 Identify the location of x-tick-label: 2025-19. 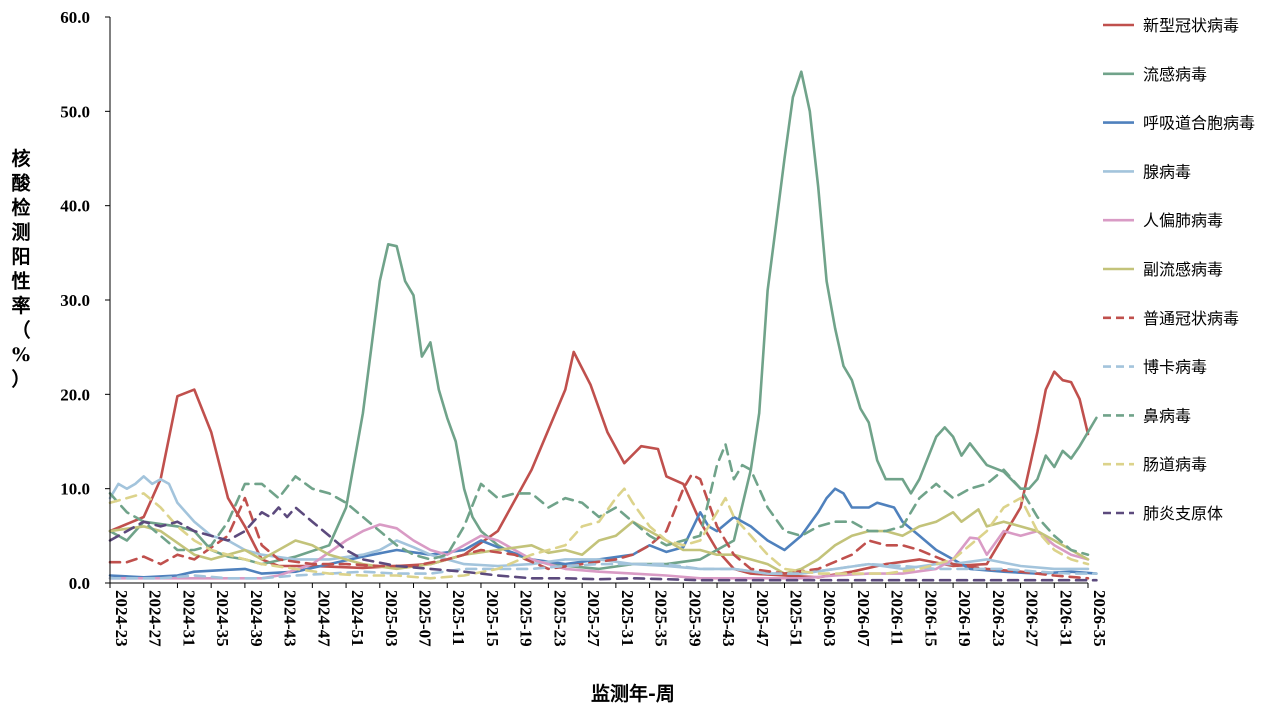
(526, 618).